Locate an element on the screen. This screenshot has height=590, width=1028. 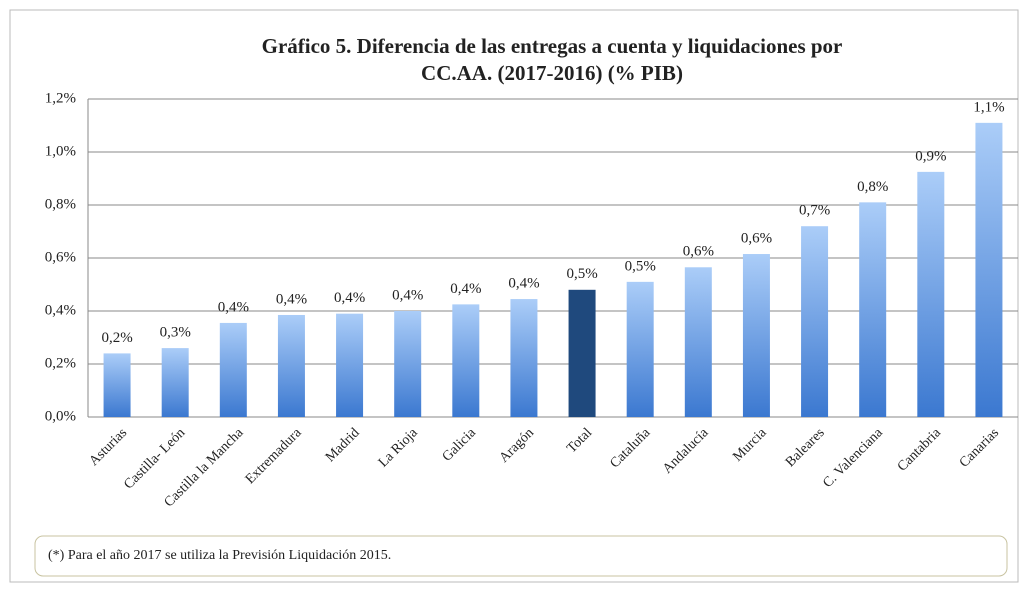
y-tick-label: 0,6% is located at coordinates (60, 257).